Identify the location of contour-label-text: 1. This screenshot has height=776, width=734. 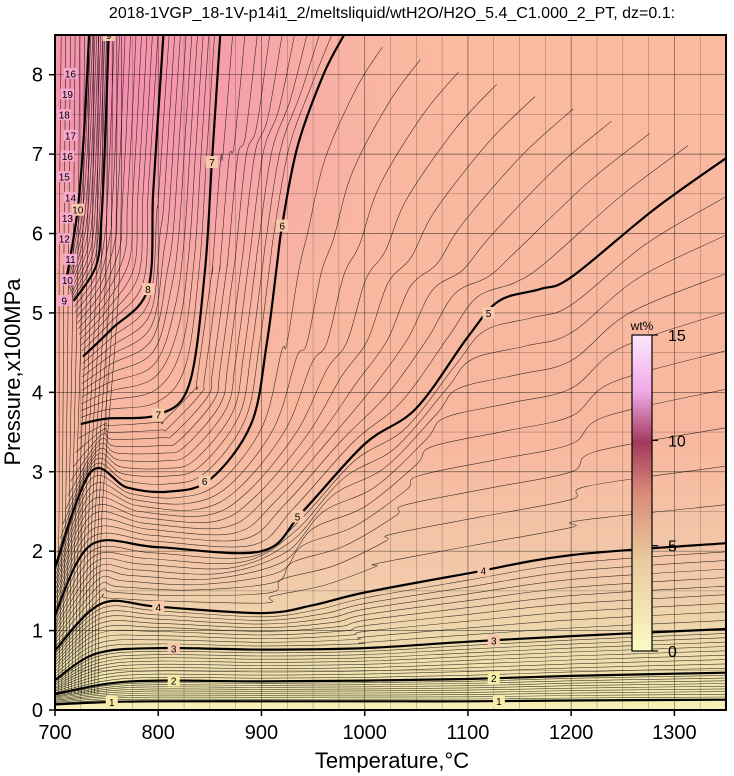
(499, 702).